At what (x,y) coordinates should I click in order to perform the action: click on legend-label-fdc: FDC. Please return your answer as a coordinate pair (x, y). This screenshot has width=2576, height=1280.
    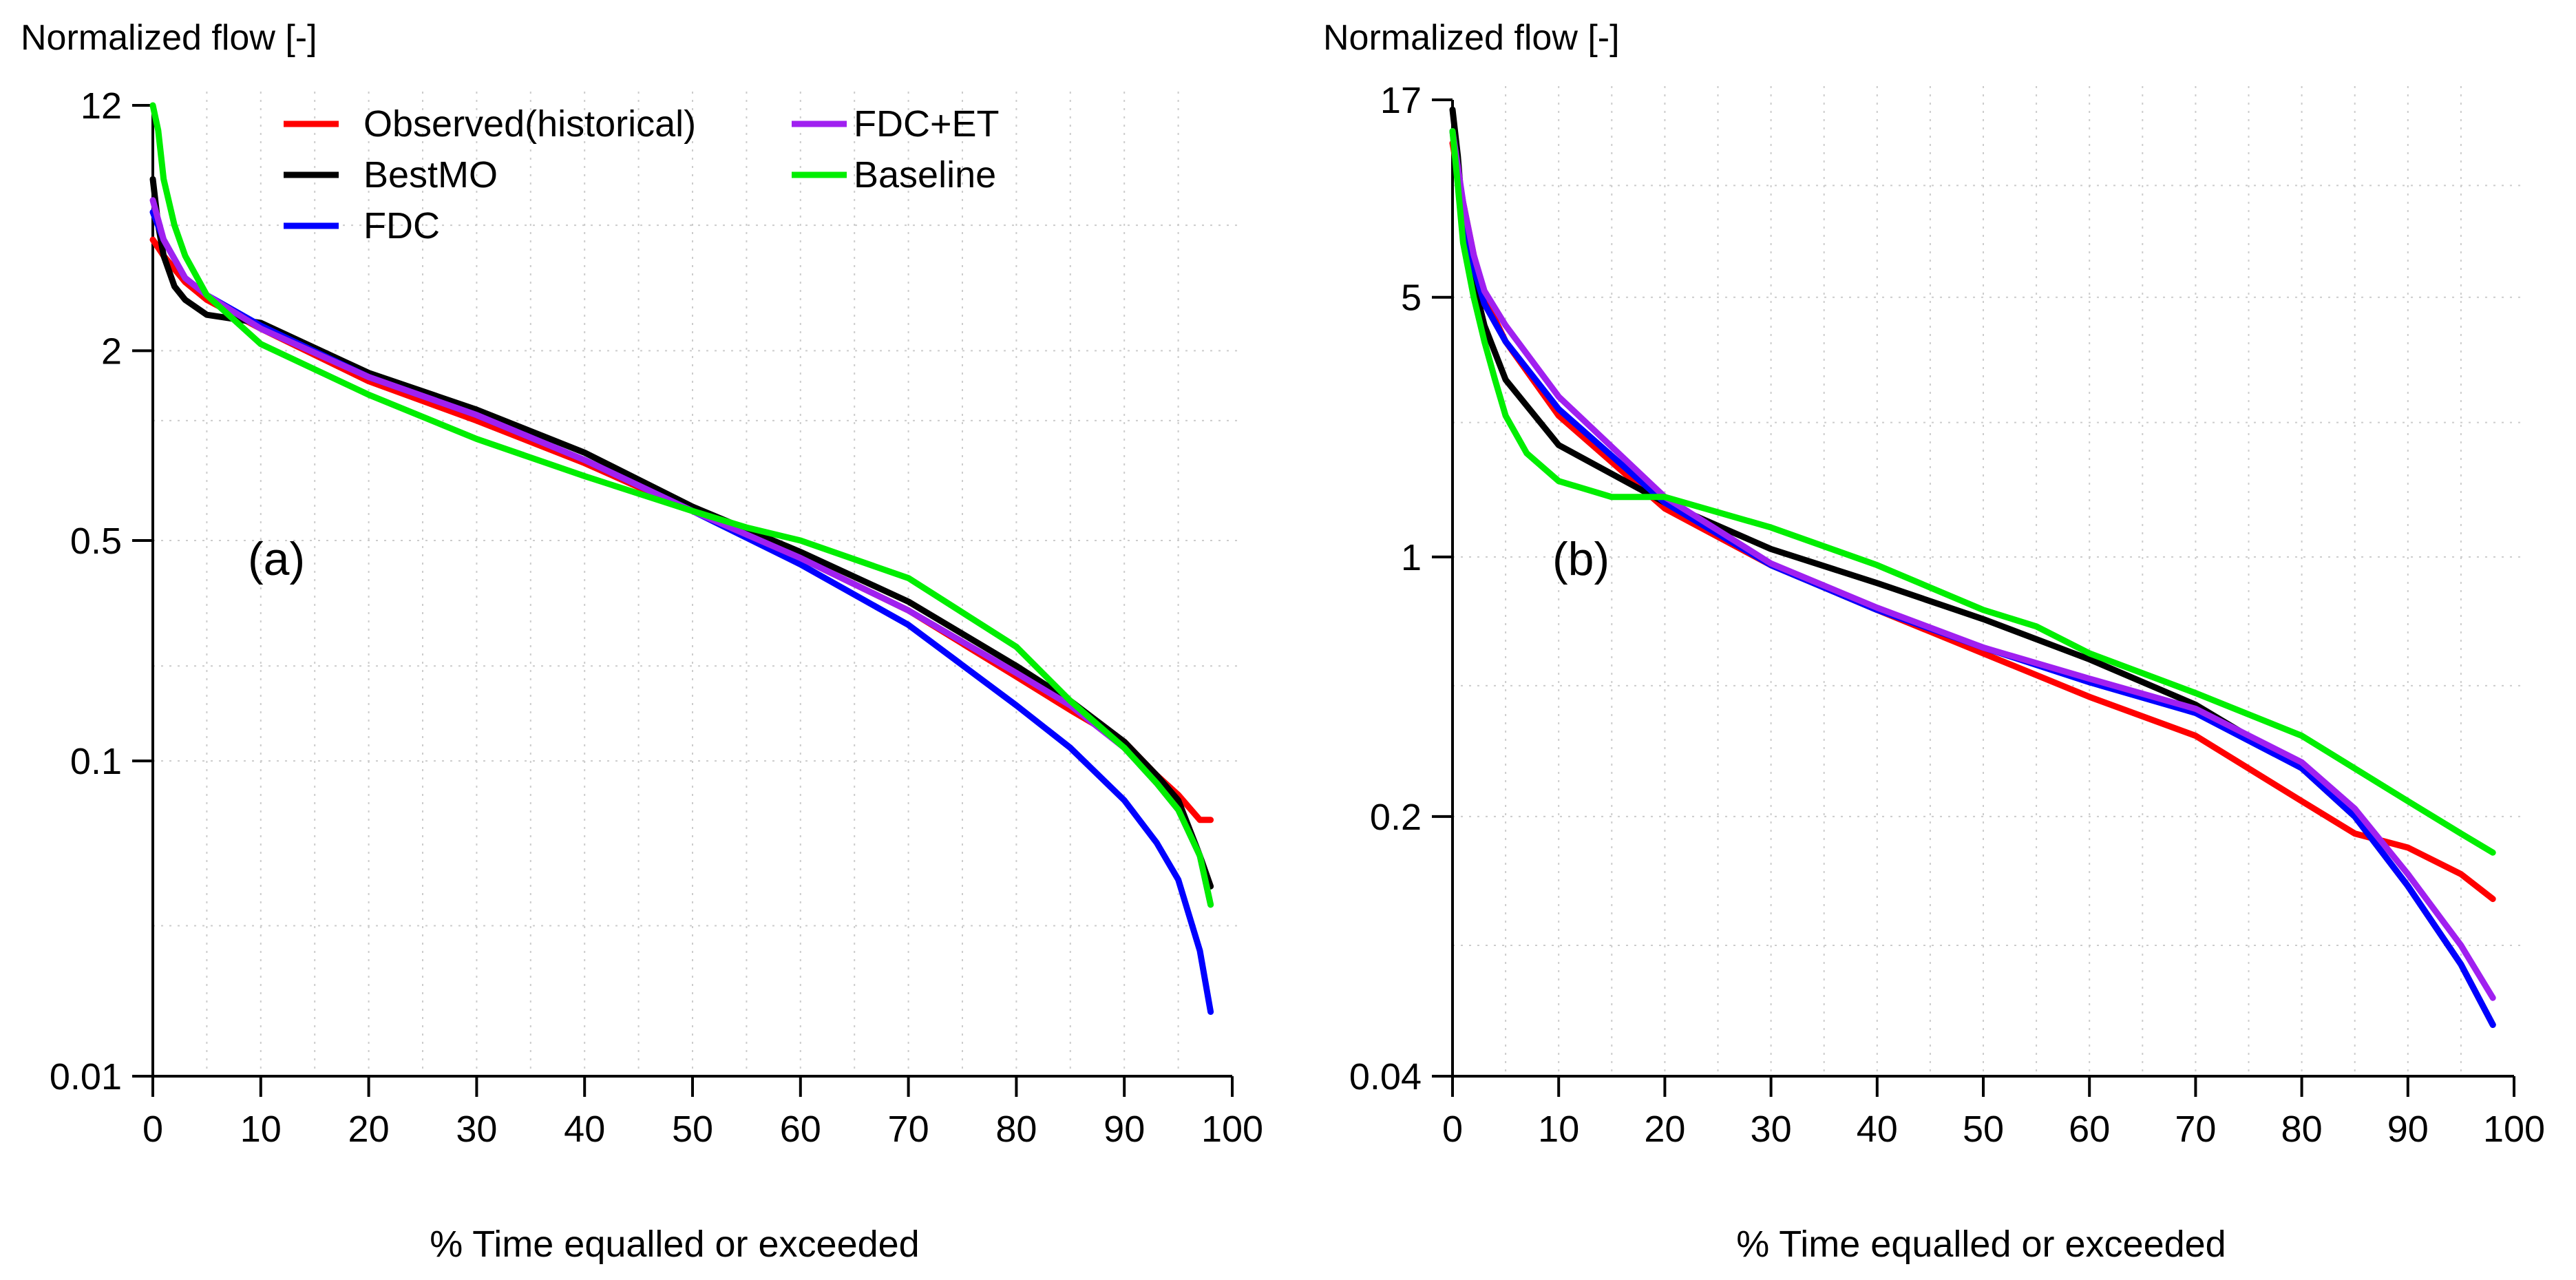
    Looking at the image, I should click on (402, 226).